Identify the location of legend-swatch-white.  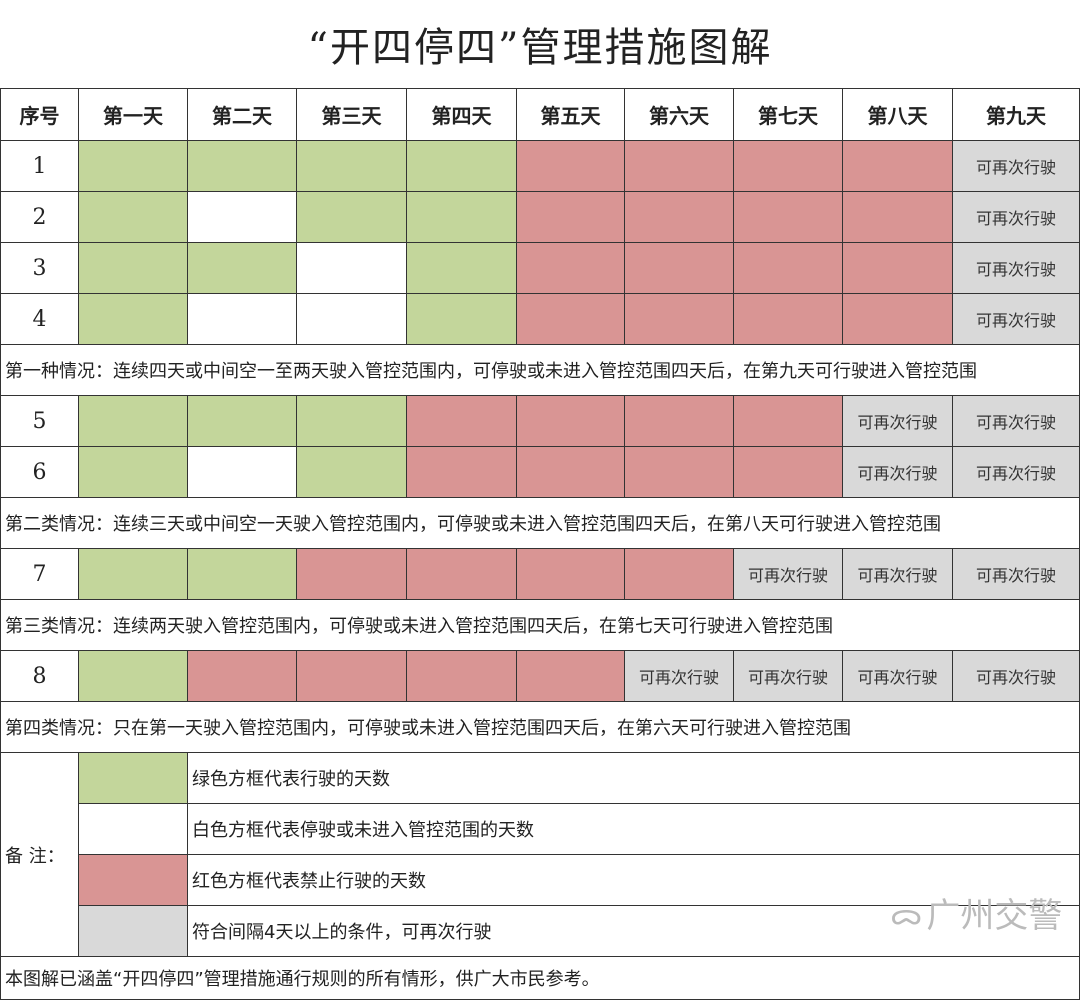
(133, 829).